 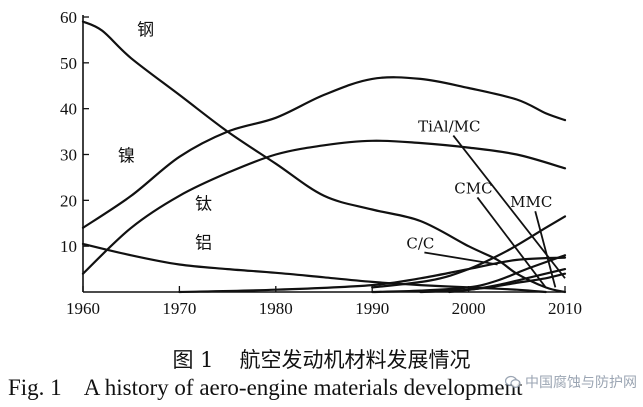 I want to click on x-tick-label: 2010, so click(x=565, y=308).